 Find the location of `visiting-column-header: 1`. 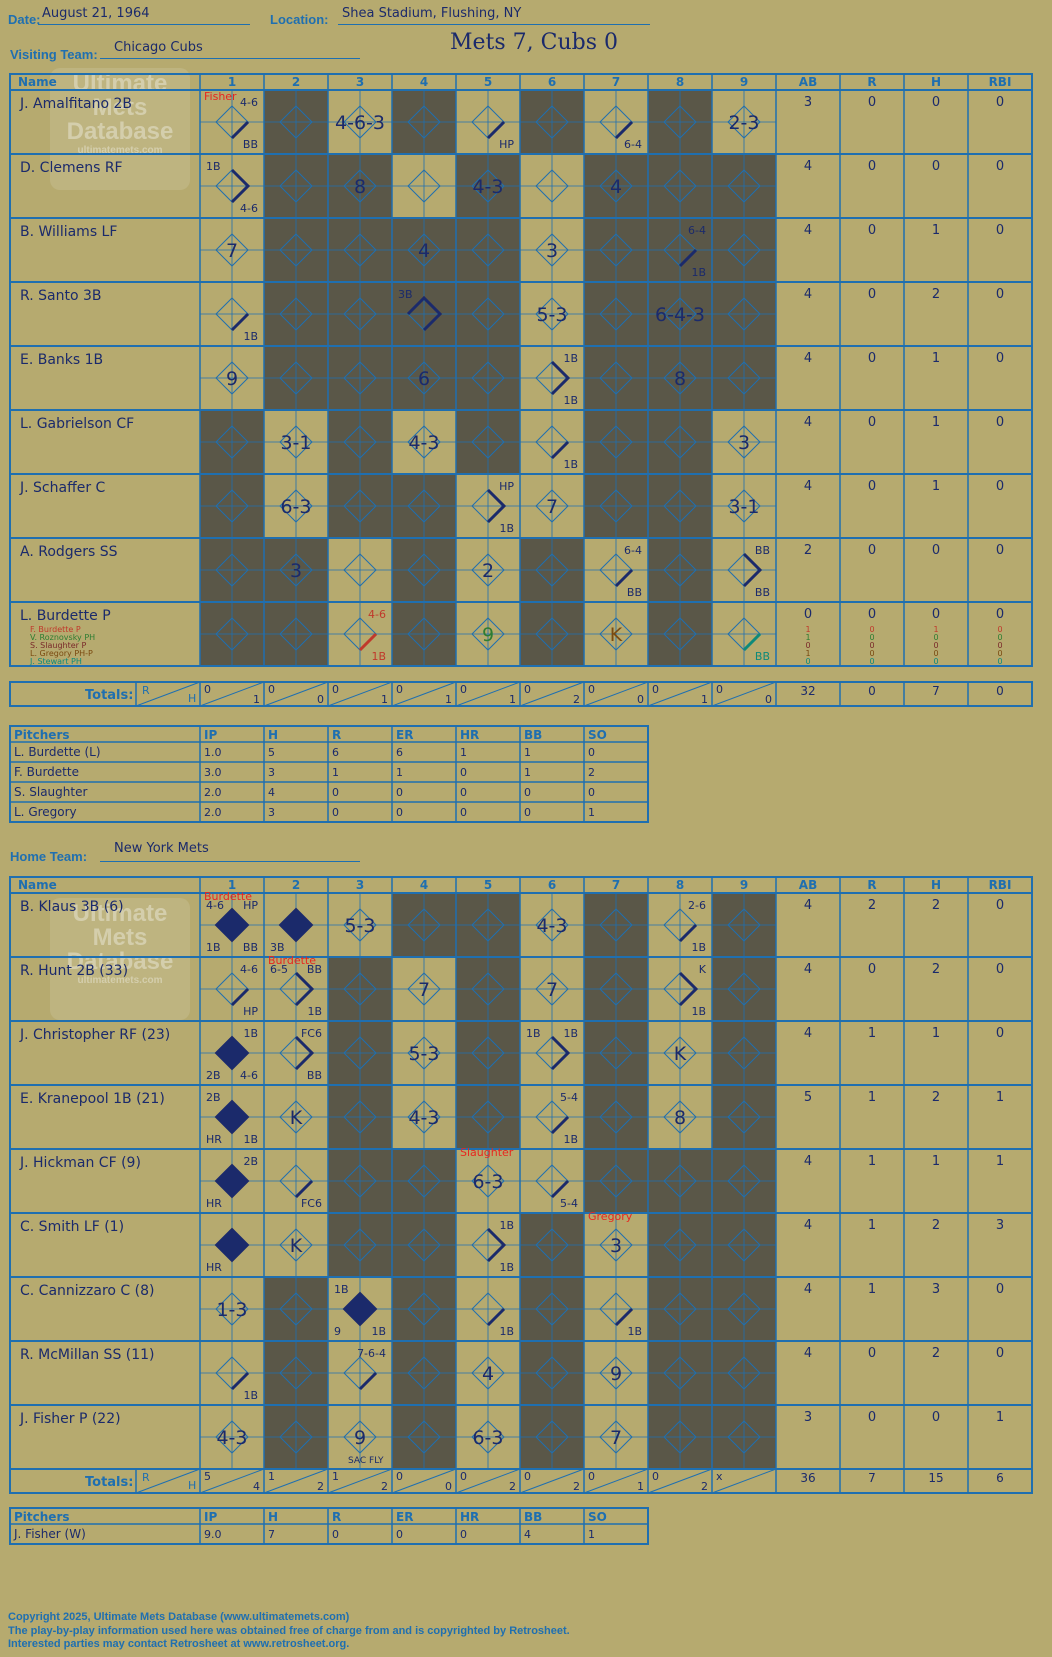

visiting-column-header: 1 is located at coordinates (232, 82).